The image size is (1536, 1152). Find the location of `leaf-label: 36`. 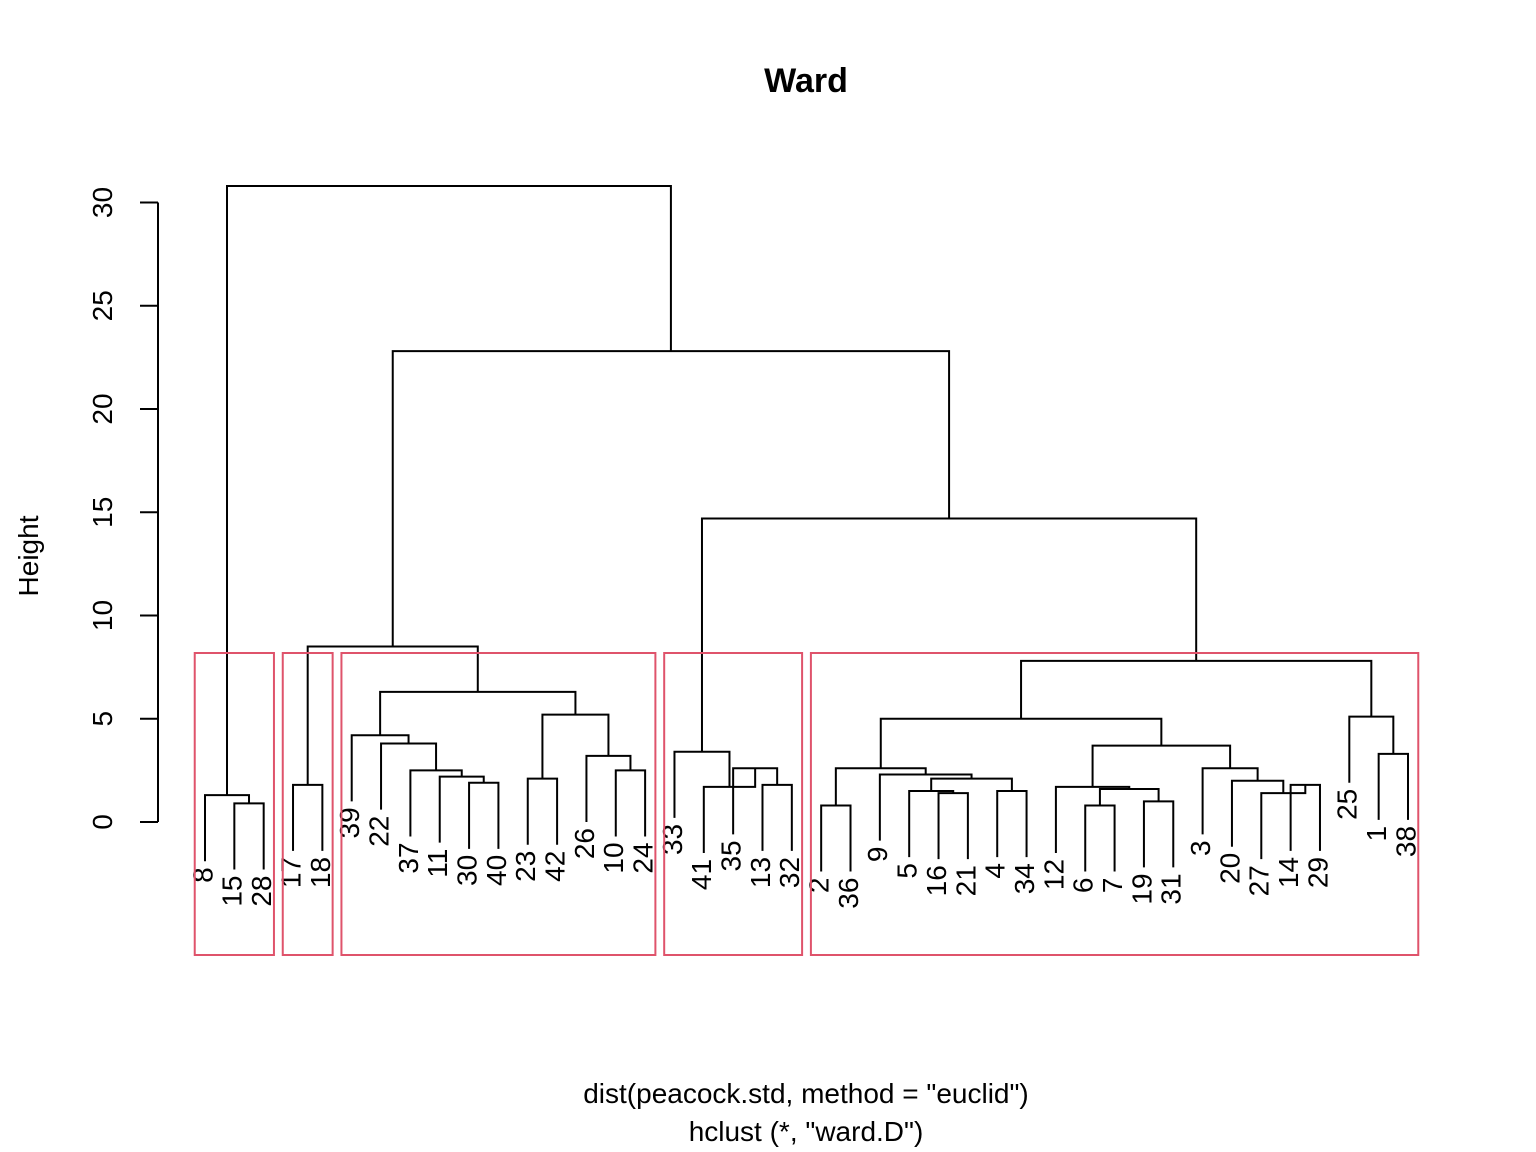

leaf-label: 36 is located at coordinates (848, 893).